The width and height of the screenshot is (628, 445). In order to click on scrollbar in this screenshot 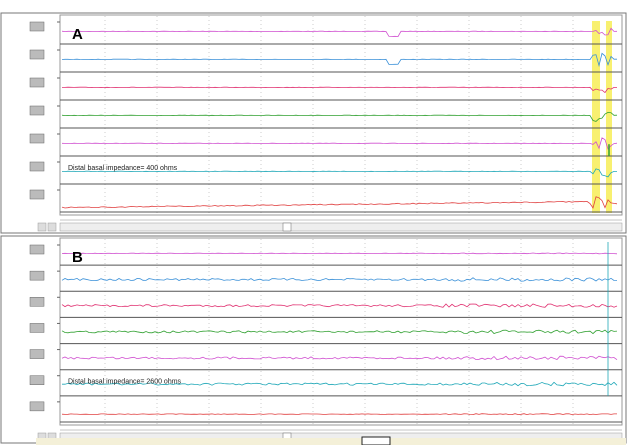, I will do `click(341, 227)`.